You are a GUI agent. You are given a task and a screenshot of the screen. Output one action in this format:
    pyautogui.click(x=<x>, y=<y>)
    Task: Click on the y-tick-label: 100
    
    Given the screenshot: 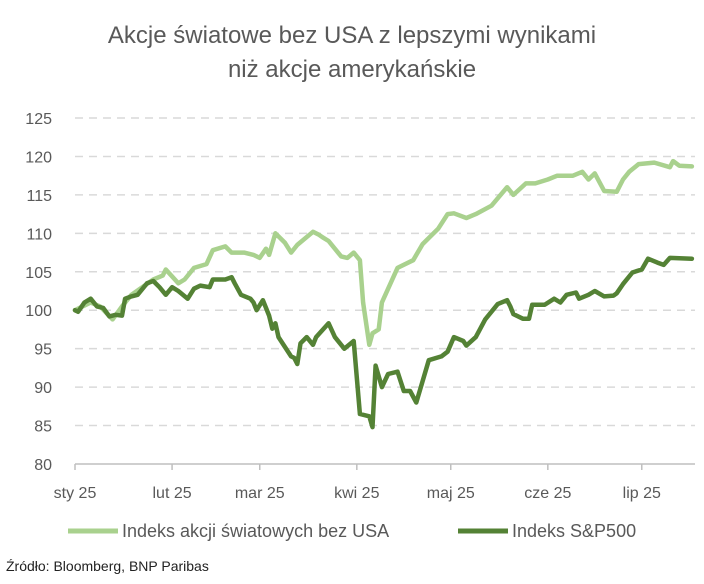 What is the action you would take?
    pyautogui.click(x=38, y=311)
    